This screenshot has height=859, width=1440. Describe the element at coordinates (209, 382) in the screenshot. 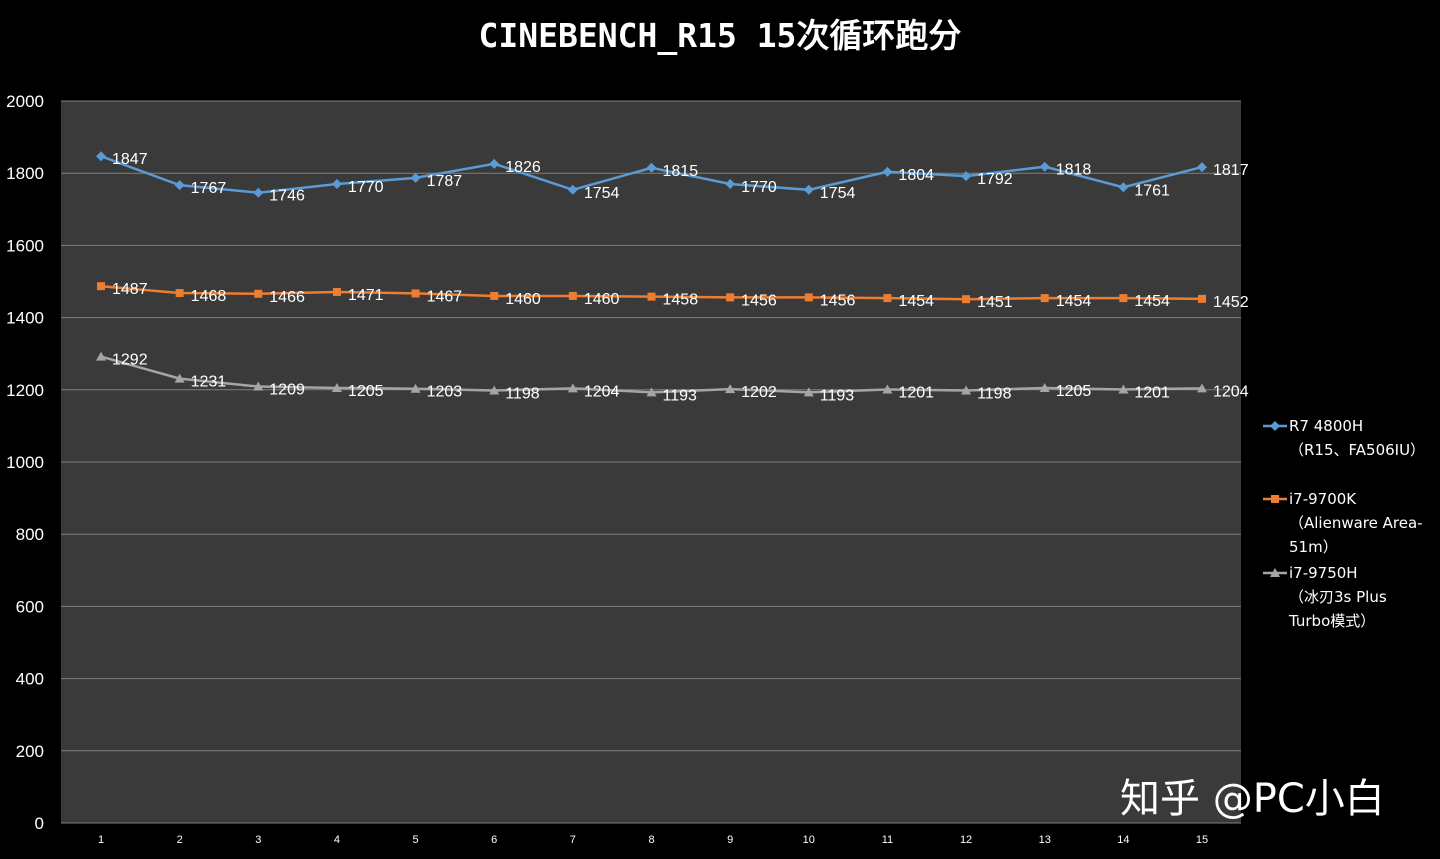

I see `data-label: 1231` at that location.